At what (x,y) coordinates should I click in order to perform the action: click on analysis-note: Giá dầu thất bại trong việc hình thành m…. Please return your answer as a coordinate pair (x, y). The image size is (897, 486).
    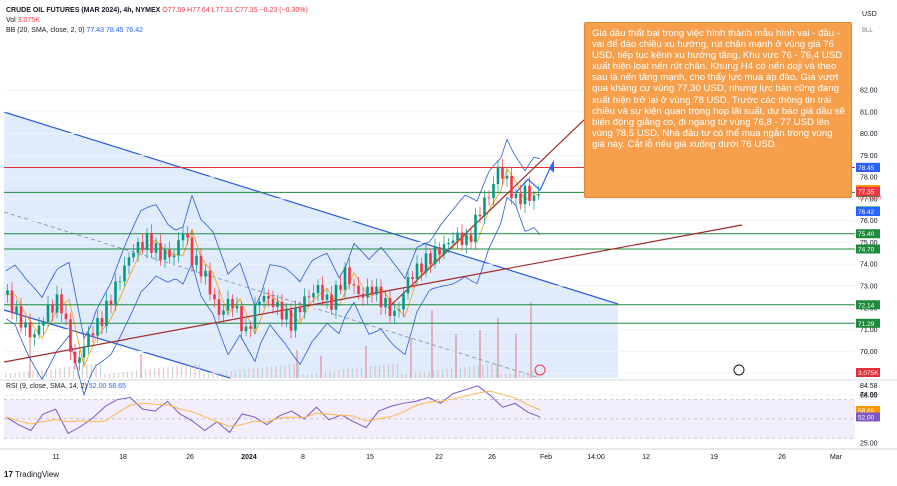
    Looking at the image, I should click on (718, 110).